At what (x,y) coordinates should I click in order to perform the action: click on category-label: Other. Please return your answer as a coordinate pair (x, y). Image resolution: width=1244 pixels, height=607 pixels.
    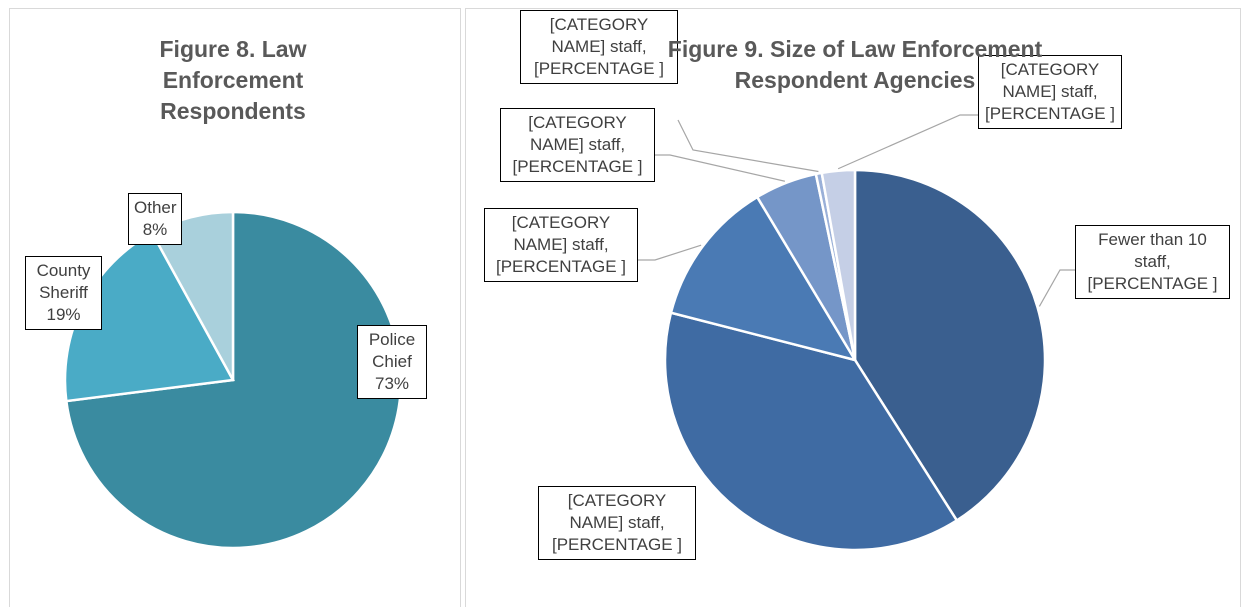
    Looking at the image, I should click on (155, 207).